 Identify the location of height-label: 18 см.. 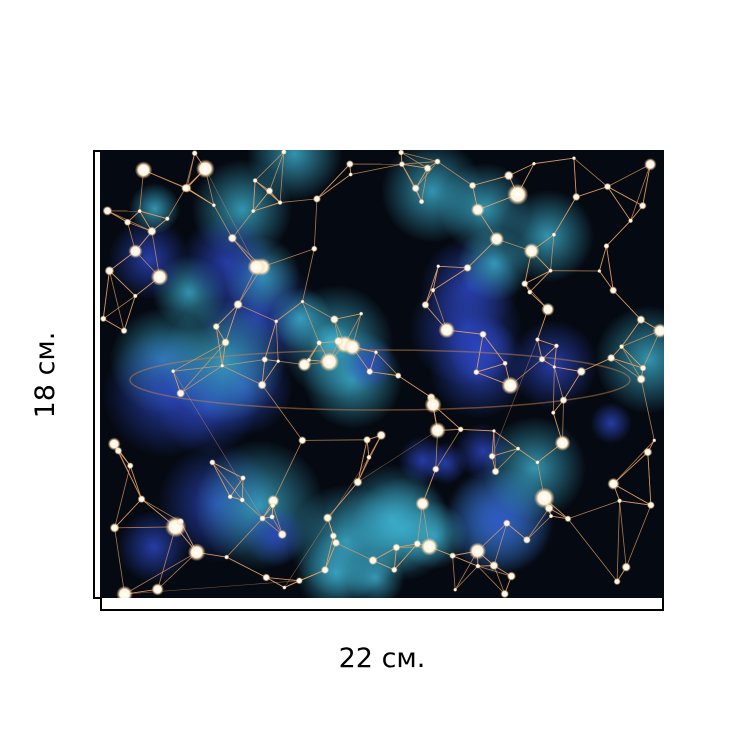
(45, 375).